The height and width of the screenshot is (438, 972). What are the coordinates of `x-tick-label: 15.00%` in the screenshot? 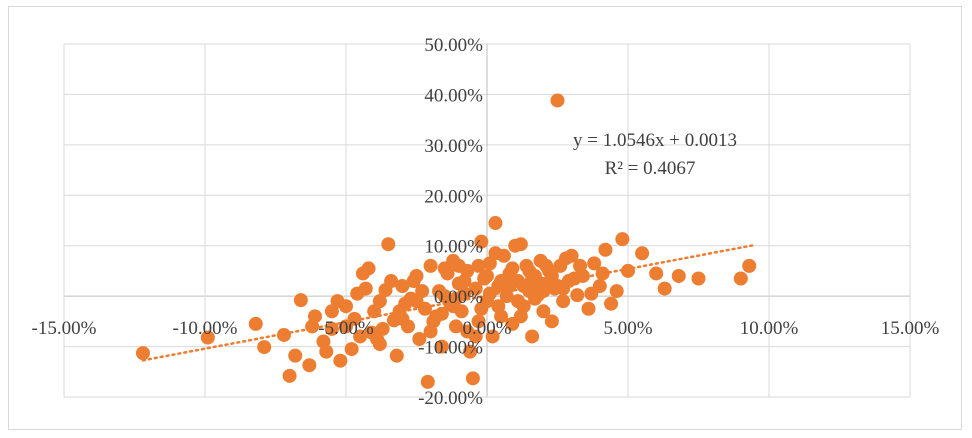 It's located at (910, 328).